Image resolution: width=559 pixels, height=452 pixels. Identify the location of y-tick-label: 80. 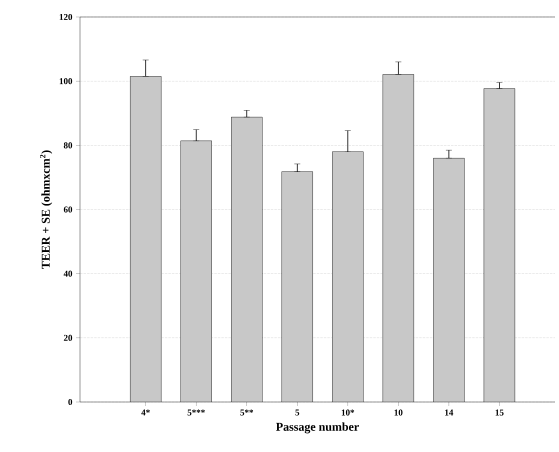
(68, 145).